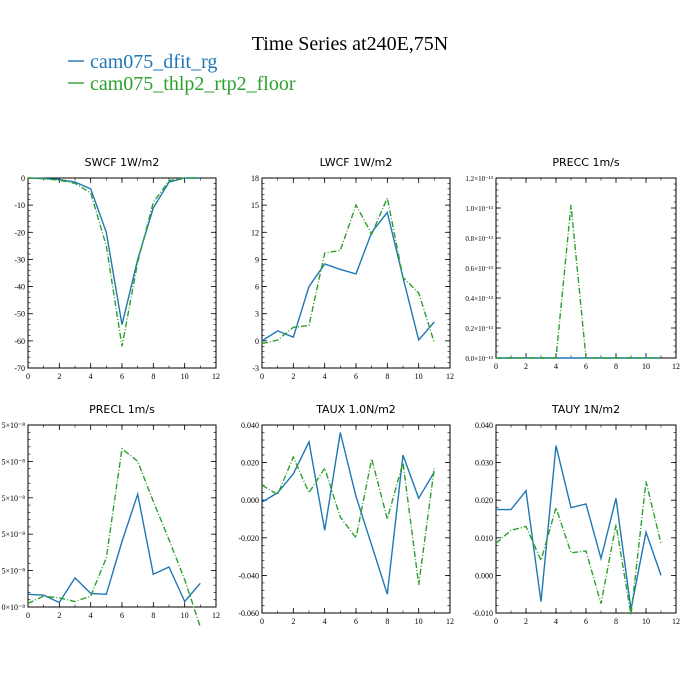  Describe the element at coordinates (255, 368) in the screenshot. I see `y-tick-label: -3` at that location.